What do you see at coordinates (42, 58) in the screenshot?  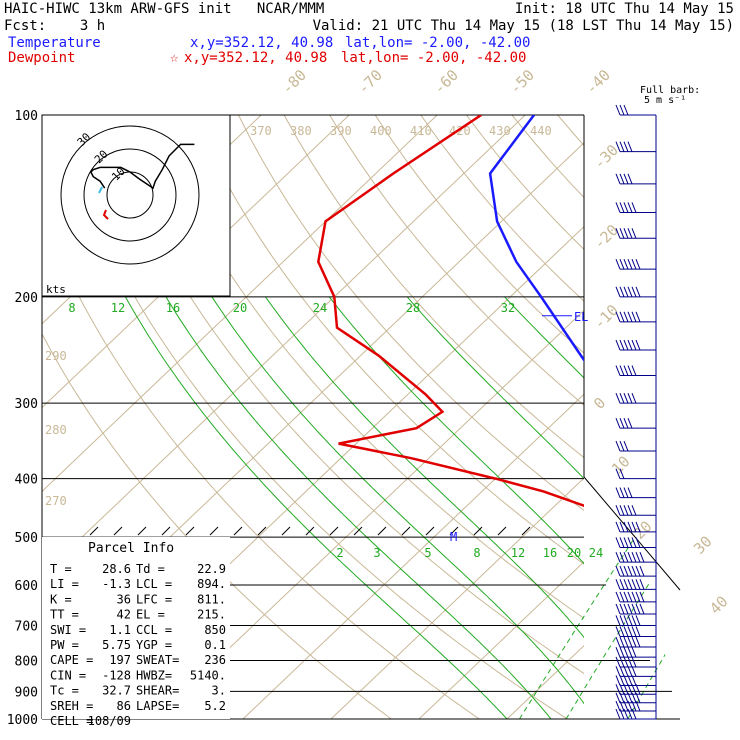 I see `dewpoint-legend: Dewpoint` at bounding box center [42, 58].